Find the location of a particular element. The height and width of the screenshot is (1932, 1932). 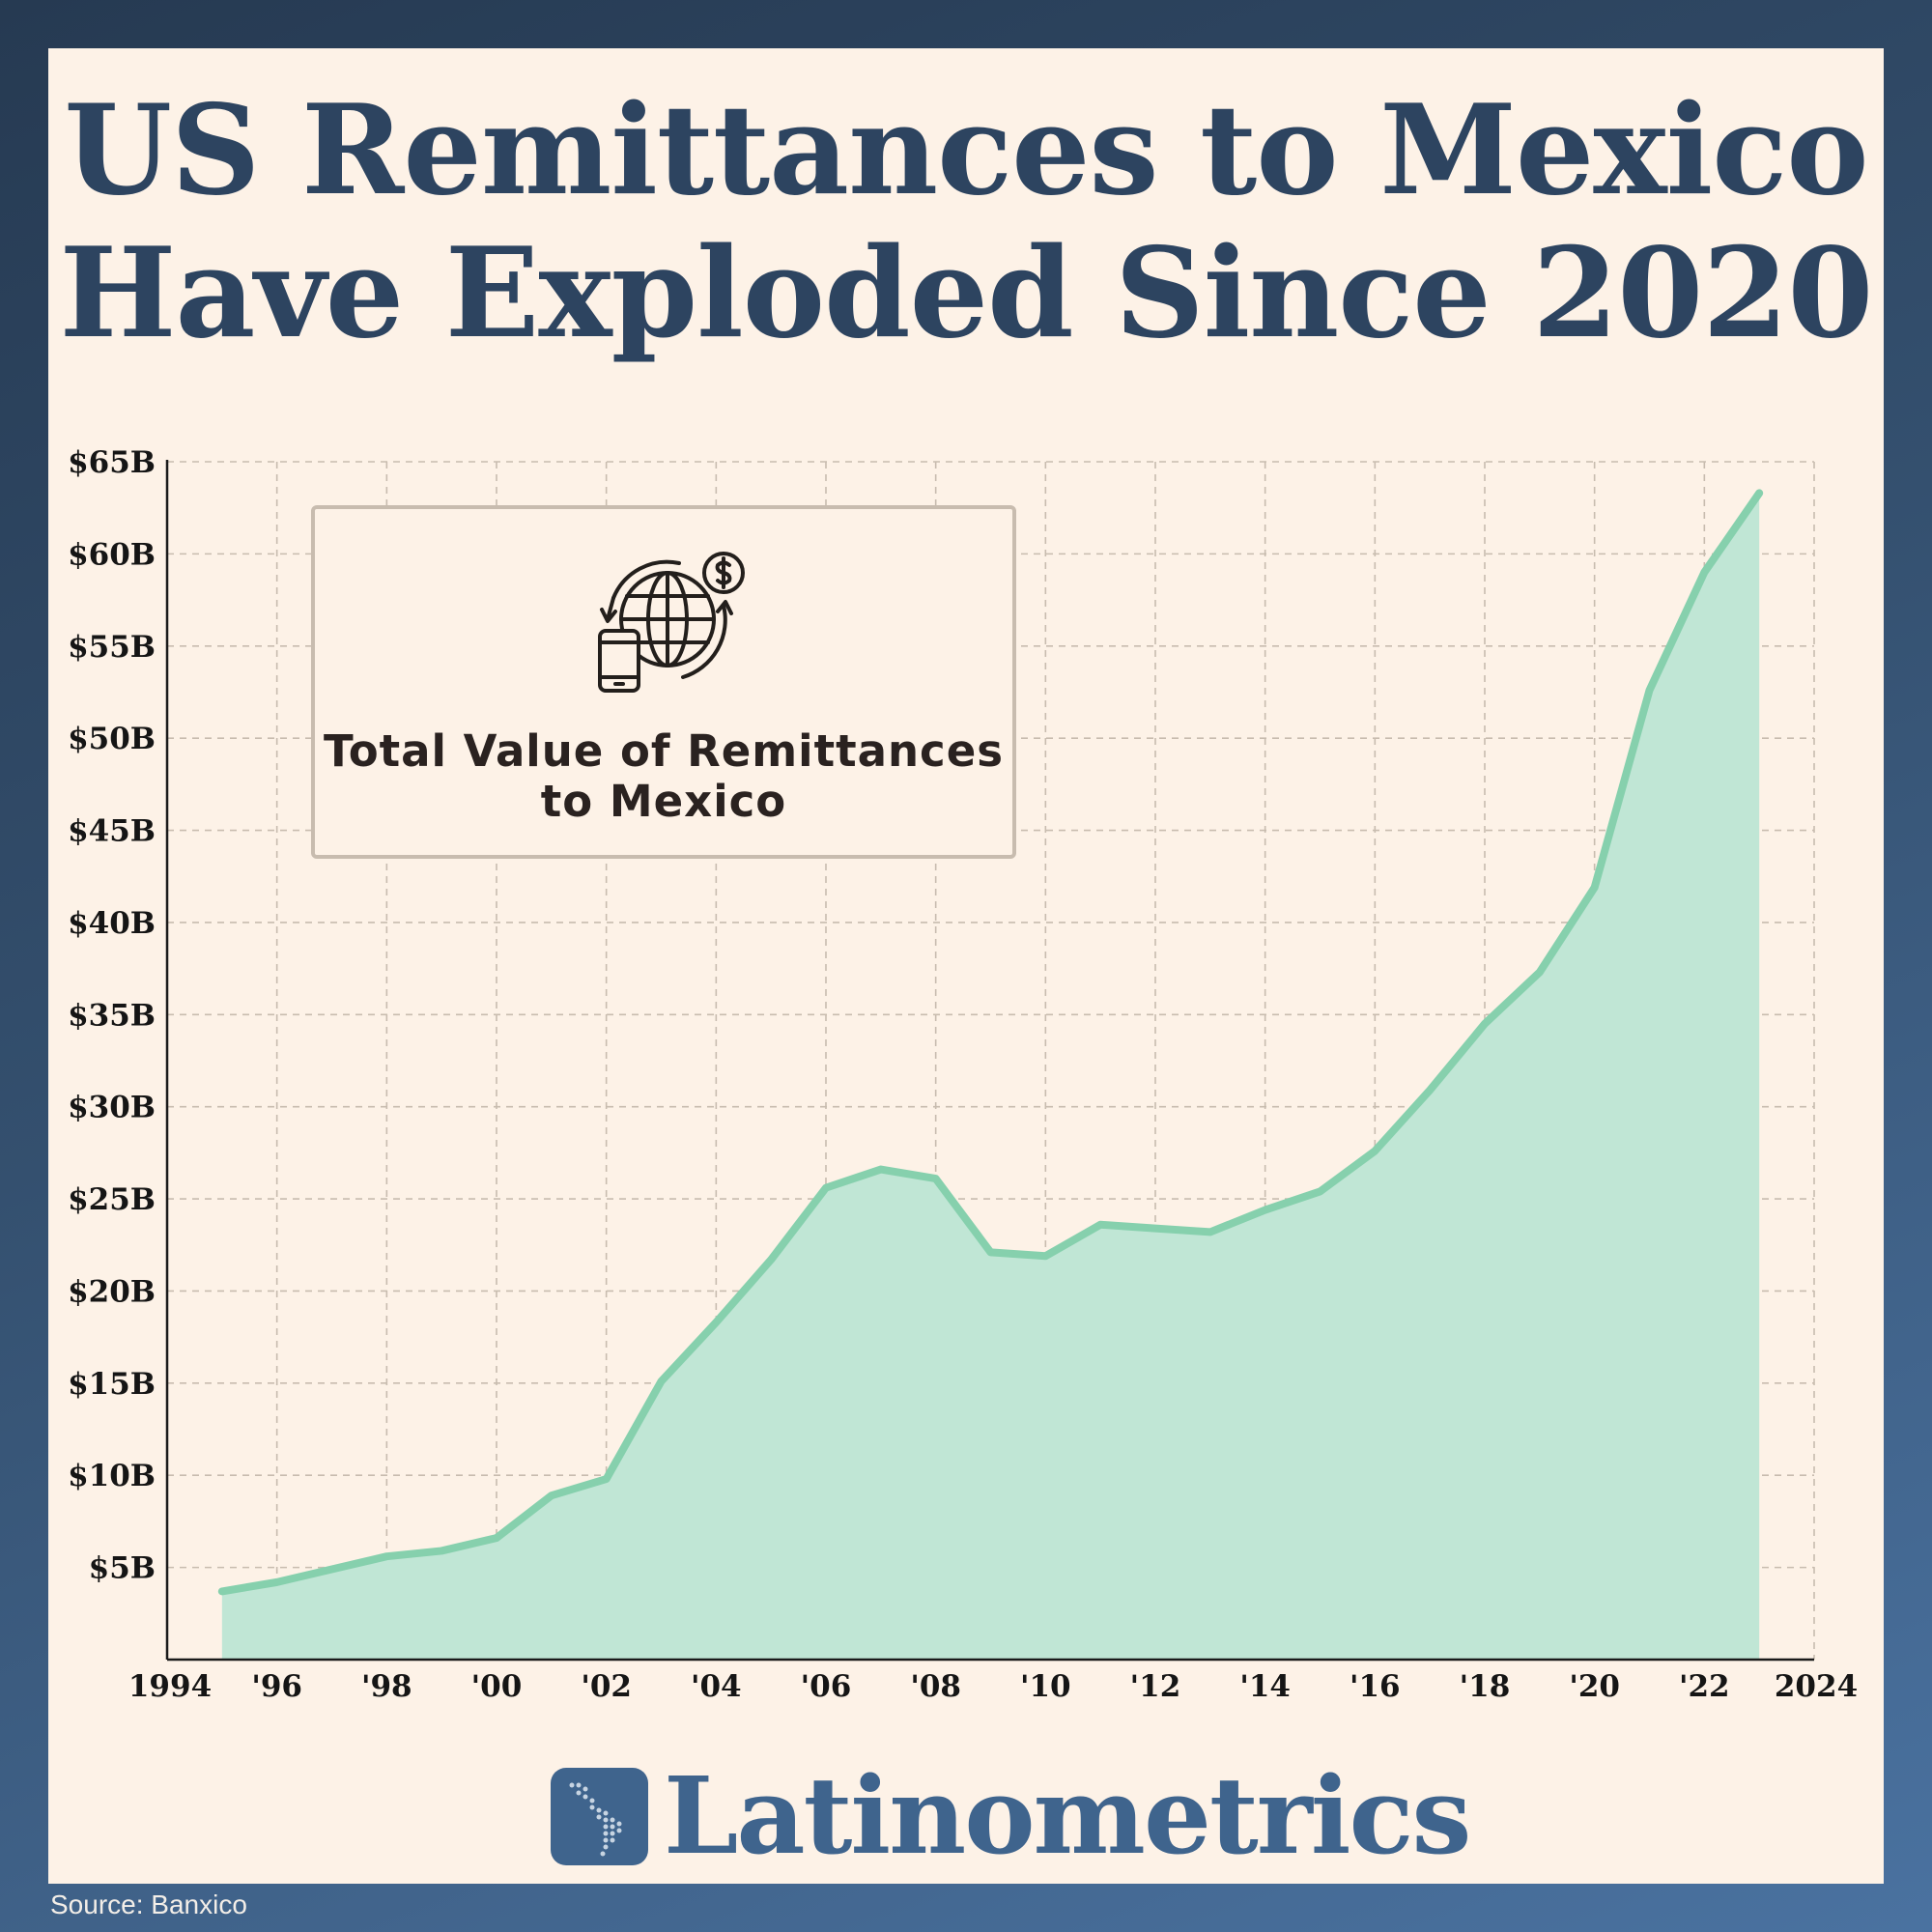

y-tick-label: $60B is located at coordinates (112, 554).